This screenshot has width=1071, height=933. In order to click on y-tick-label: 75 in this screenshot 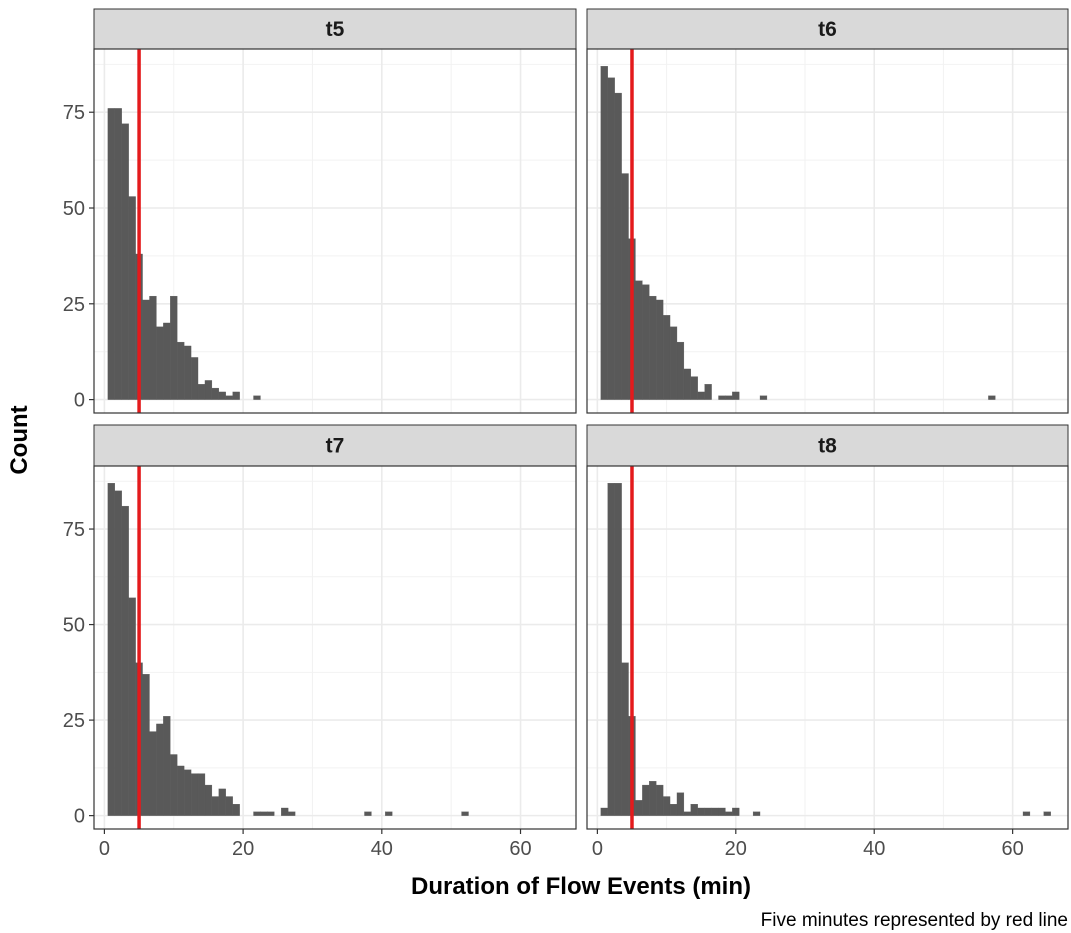, I will do `click(74, 113)`.